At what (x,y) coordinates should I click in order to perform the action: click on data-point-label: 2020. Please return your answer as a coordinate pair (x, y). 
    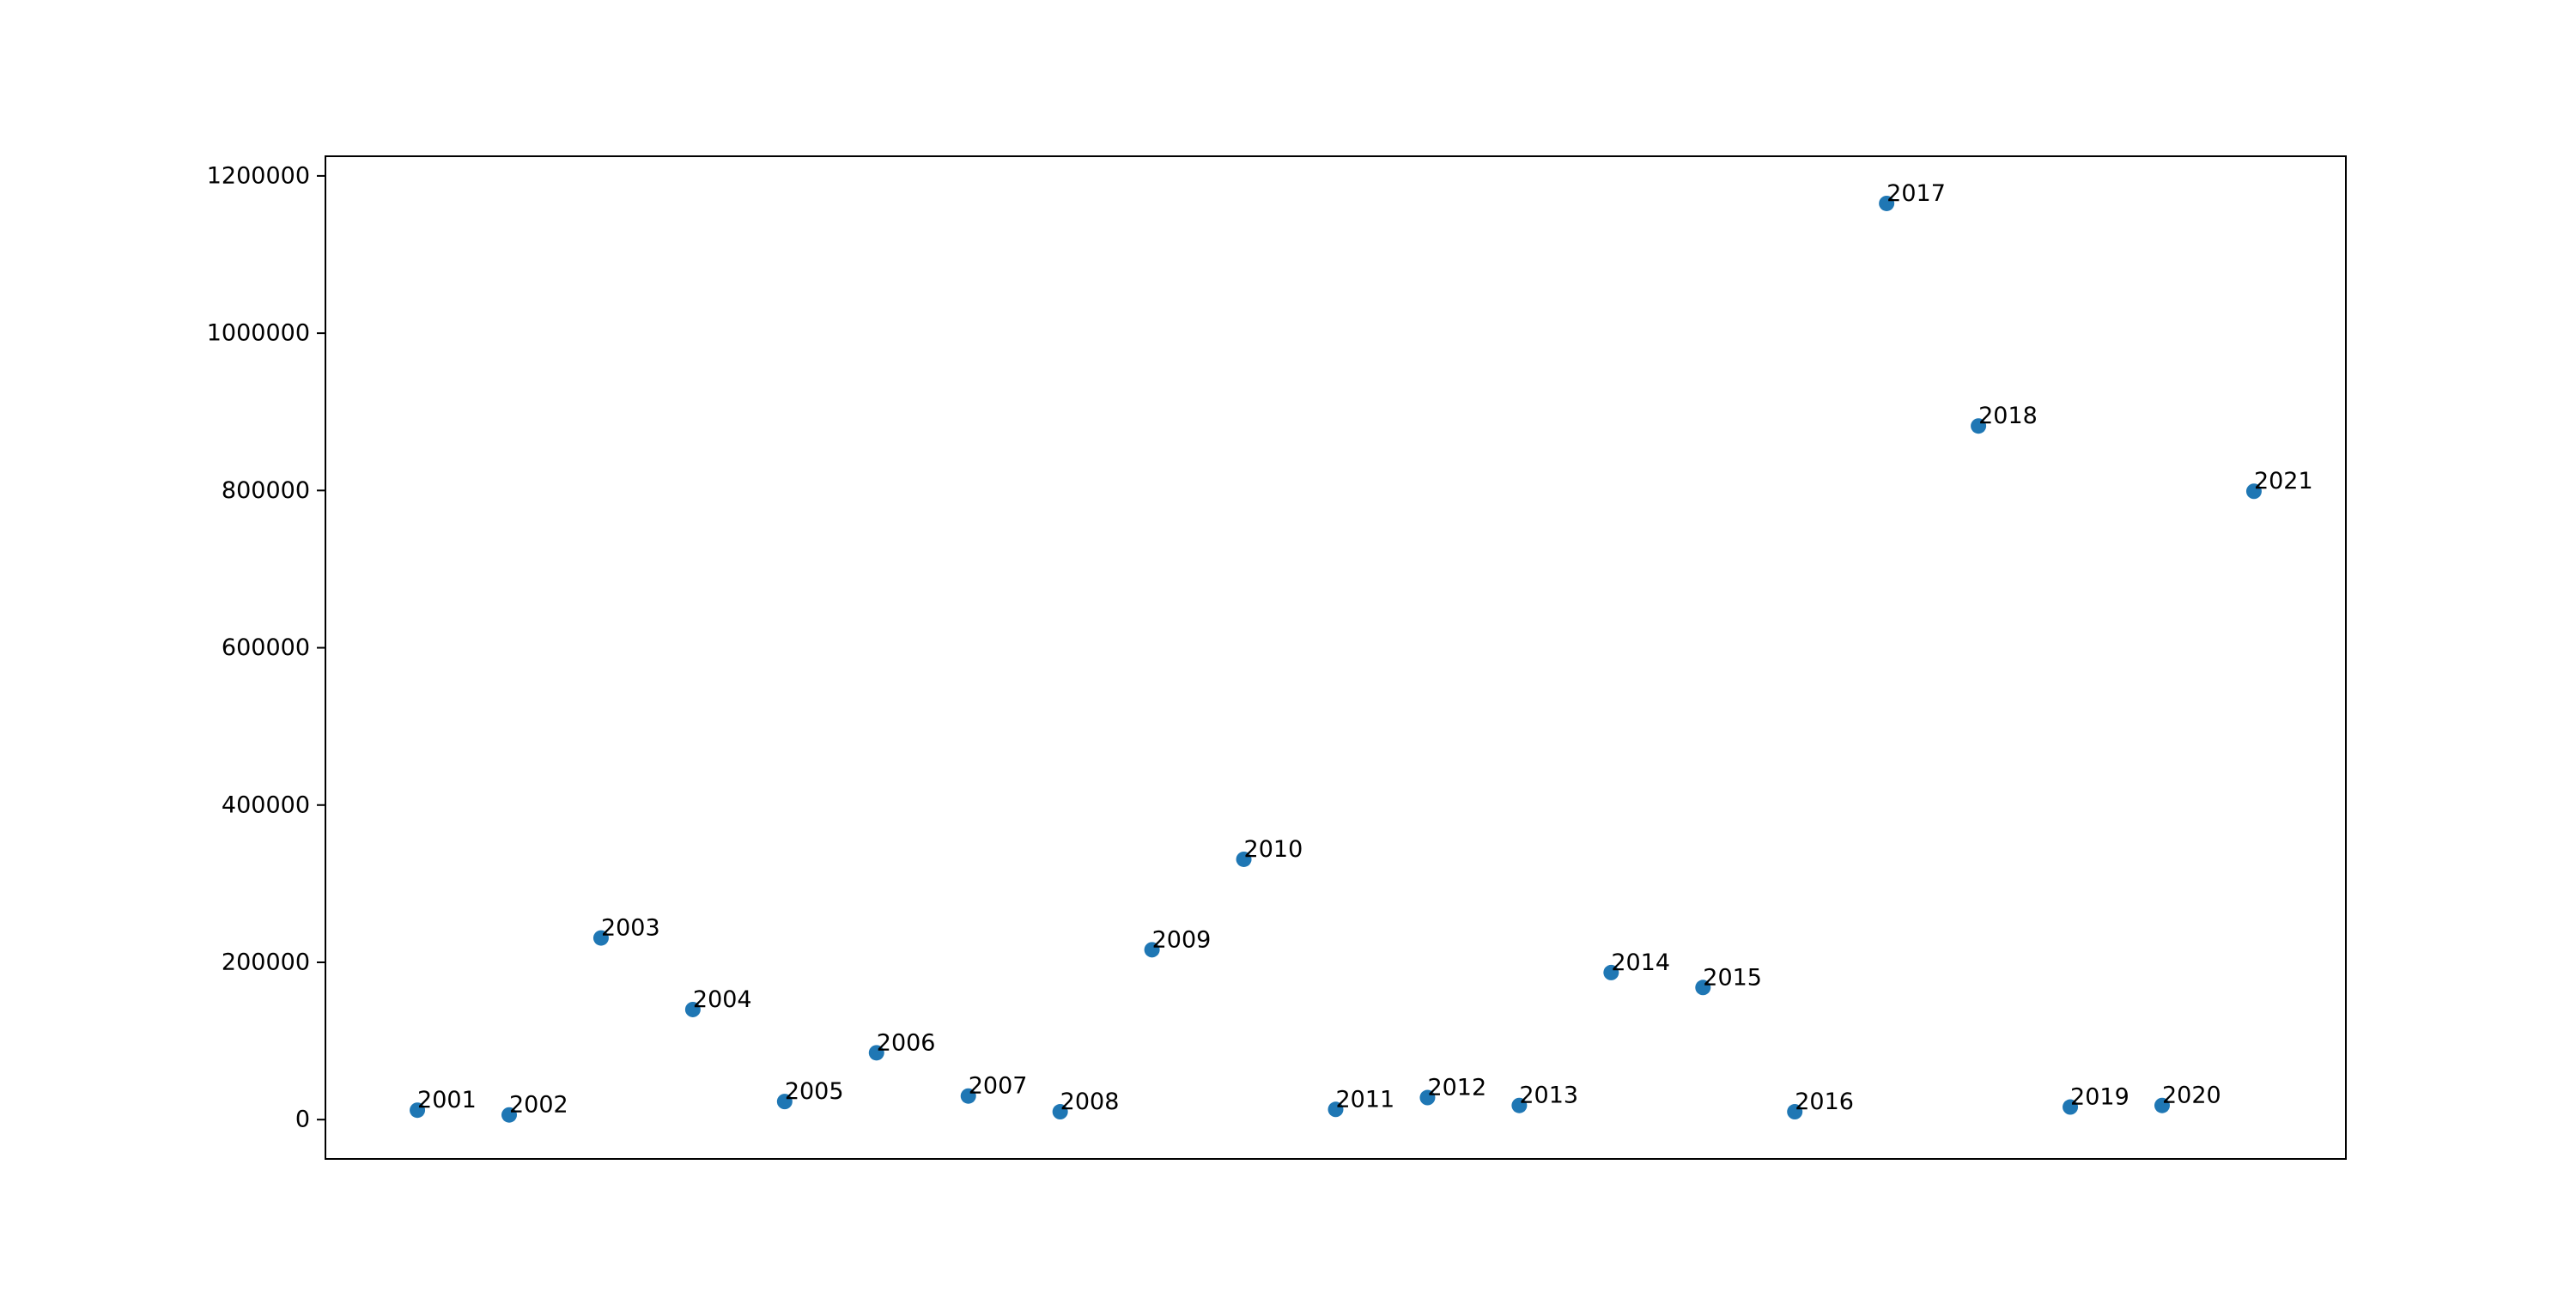
    Looking at the image, I should click on (2192, 1096).